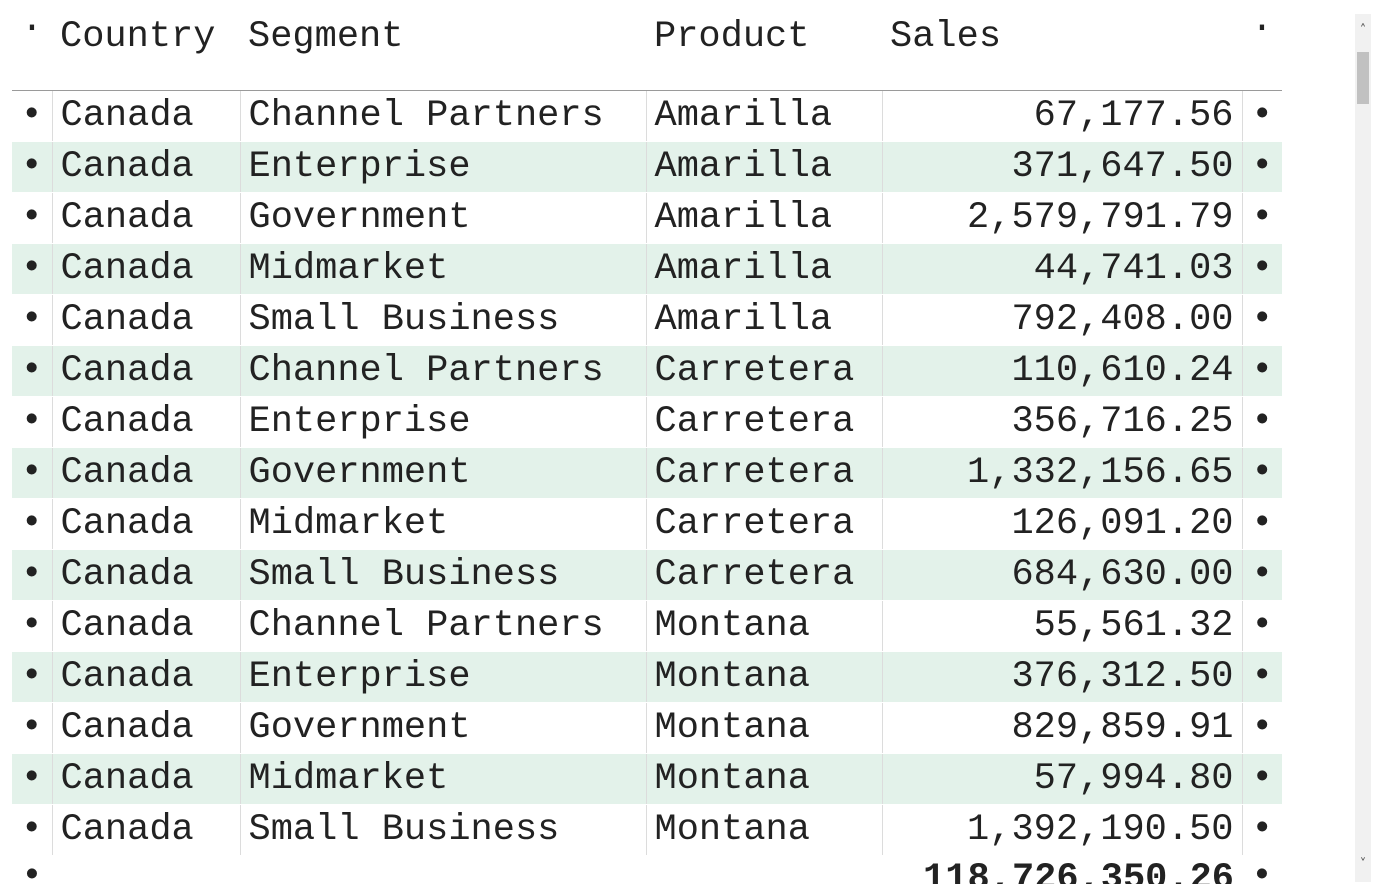 The image size is (1383, 895). What do you see at coordinates (1061, 830) in the screenshot?
I see `cell-sales: 1,392,190.50` at bounding box center [1061, 830].